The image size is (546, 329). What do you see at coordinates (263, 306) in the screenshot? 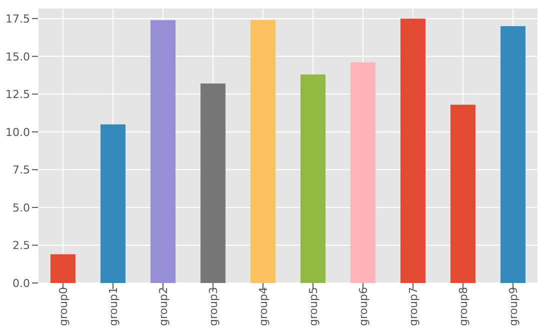
I see `x-tick-label: group4` at bounding box center [263, 306].